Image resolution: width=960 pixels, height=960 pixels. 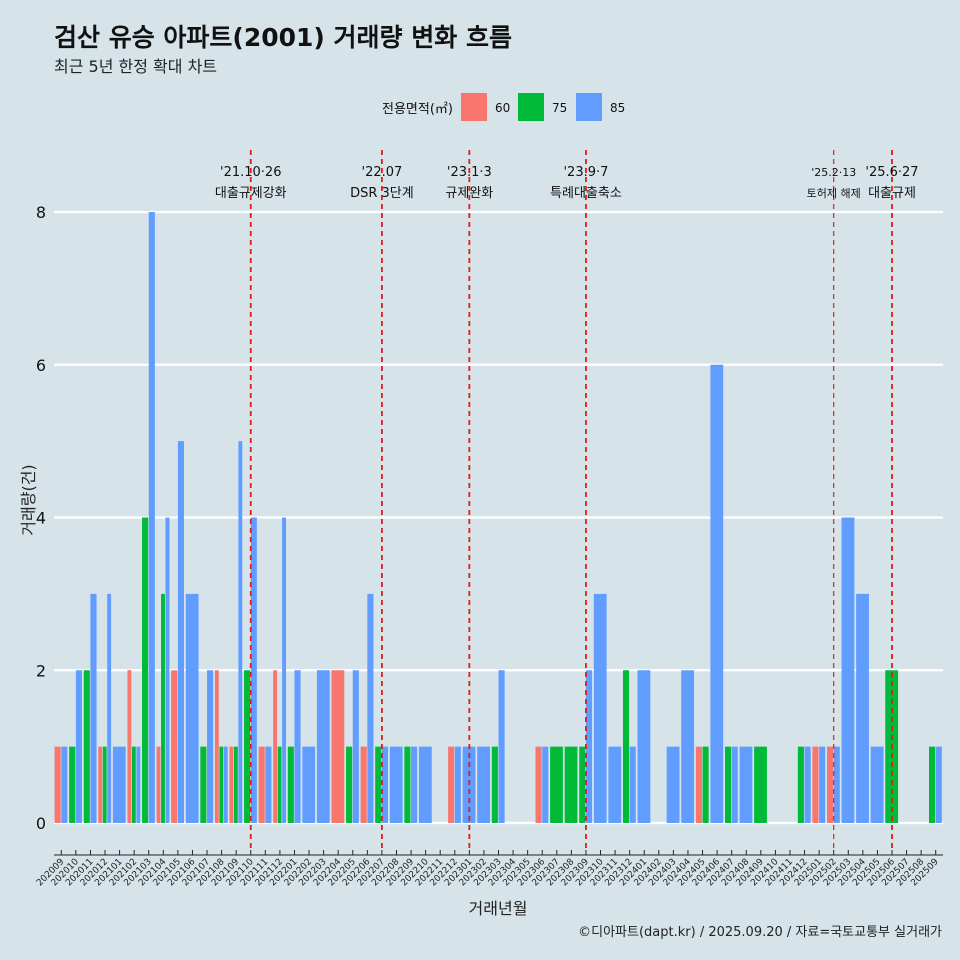 What do you see at coordinates (498, 908) in the screenshot?
I see `x-axis-label: 거래년월` at bounding box center [498, 908].